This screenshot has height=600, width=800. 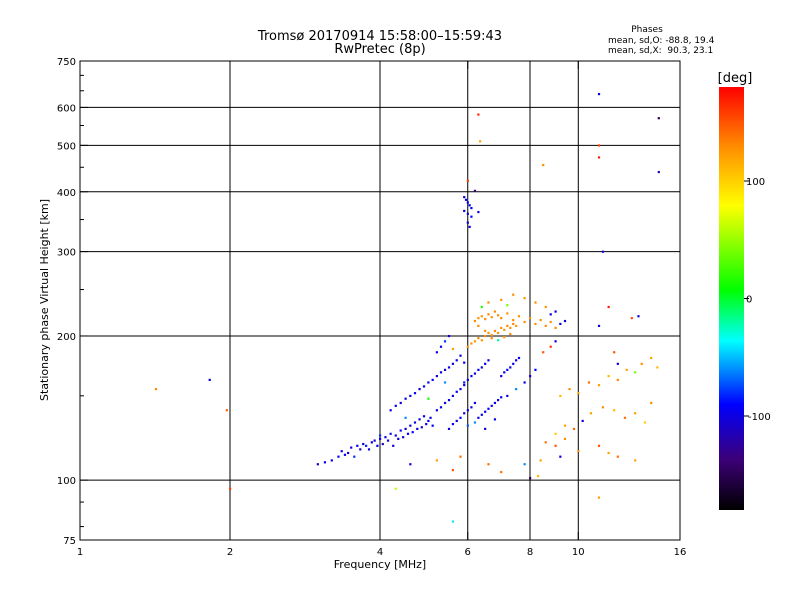 What do you see at coordinates (66, 146) in the screenshot?
I see `y-tick-label: 500` at bounding box center [66, 146].